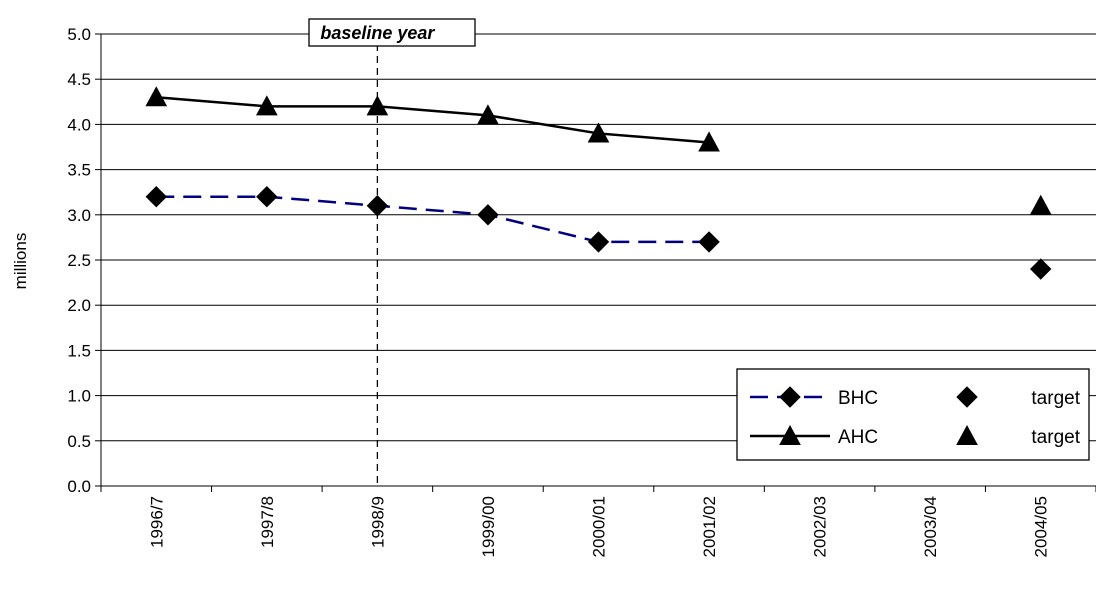 The width and height of the screenshot is (1096, 594). Describe the element at coordinates (930, 526) in the screenshot. I see `x-tick-label: 2003/04` at that location.